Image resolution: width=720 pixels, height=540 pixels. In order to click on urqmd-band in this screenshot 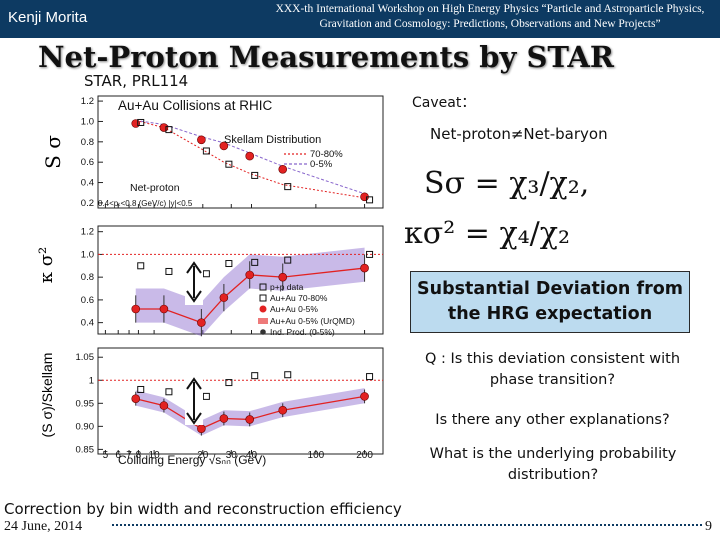, I will do `click(250, 292)`.